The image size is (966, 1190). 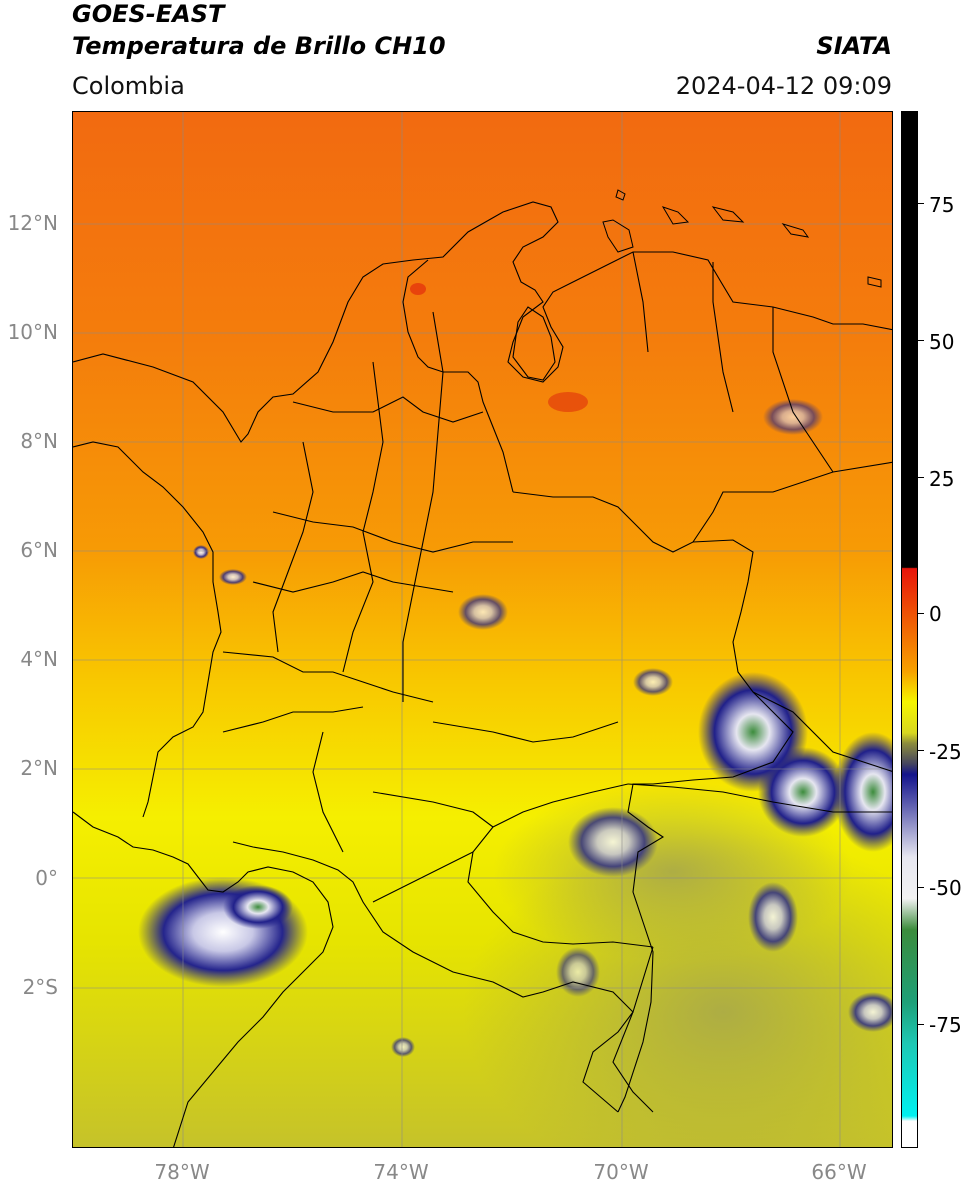 I want to click on title-satellite: GOES-EAST, so click(x=148, y=14).